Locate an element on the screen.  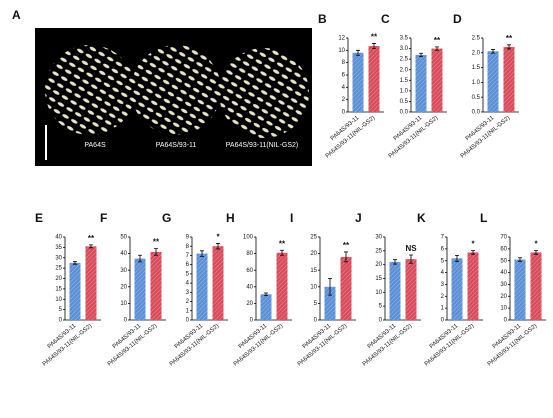
caption: PA64S/93-11 is located at coordinates (176, 145).